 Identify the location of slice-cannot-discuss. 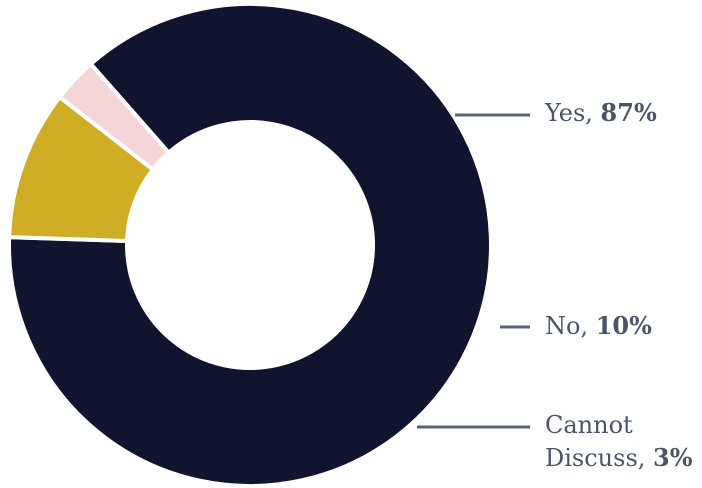
(114, 117).